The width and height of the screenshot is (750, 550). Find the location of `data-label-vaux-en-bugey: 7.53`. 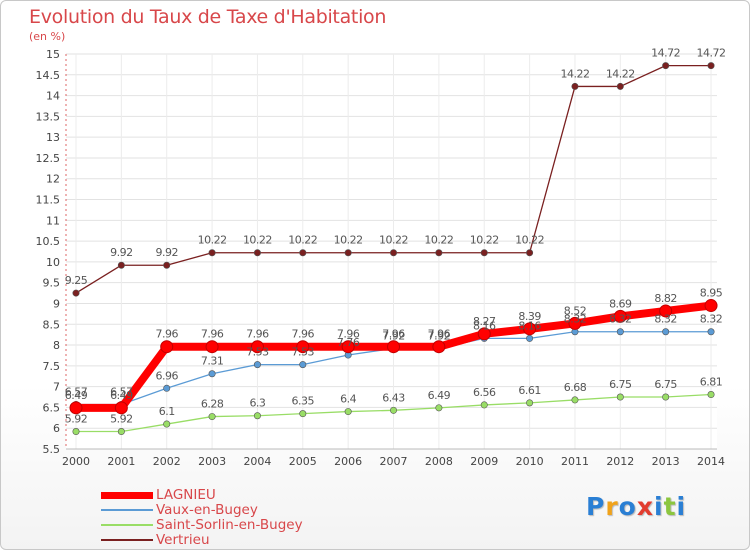

data-label-vaux-en-bugey: 7.53 is located at coordinates (257, 352).